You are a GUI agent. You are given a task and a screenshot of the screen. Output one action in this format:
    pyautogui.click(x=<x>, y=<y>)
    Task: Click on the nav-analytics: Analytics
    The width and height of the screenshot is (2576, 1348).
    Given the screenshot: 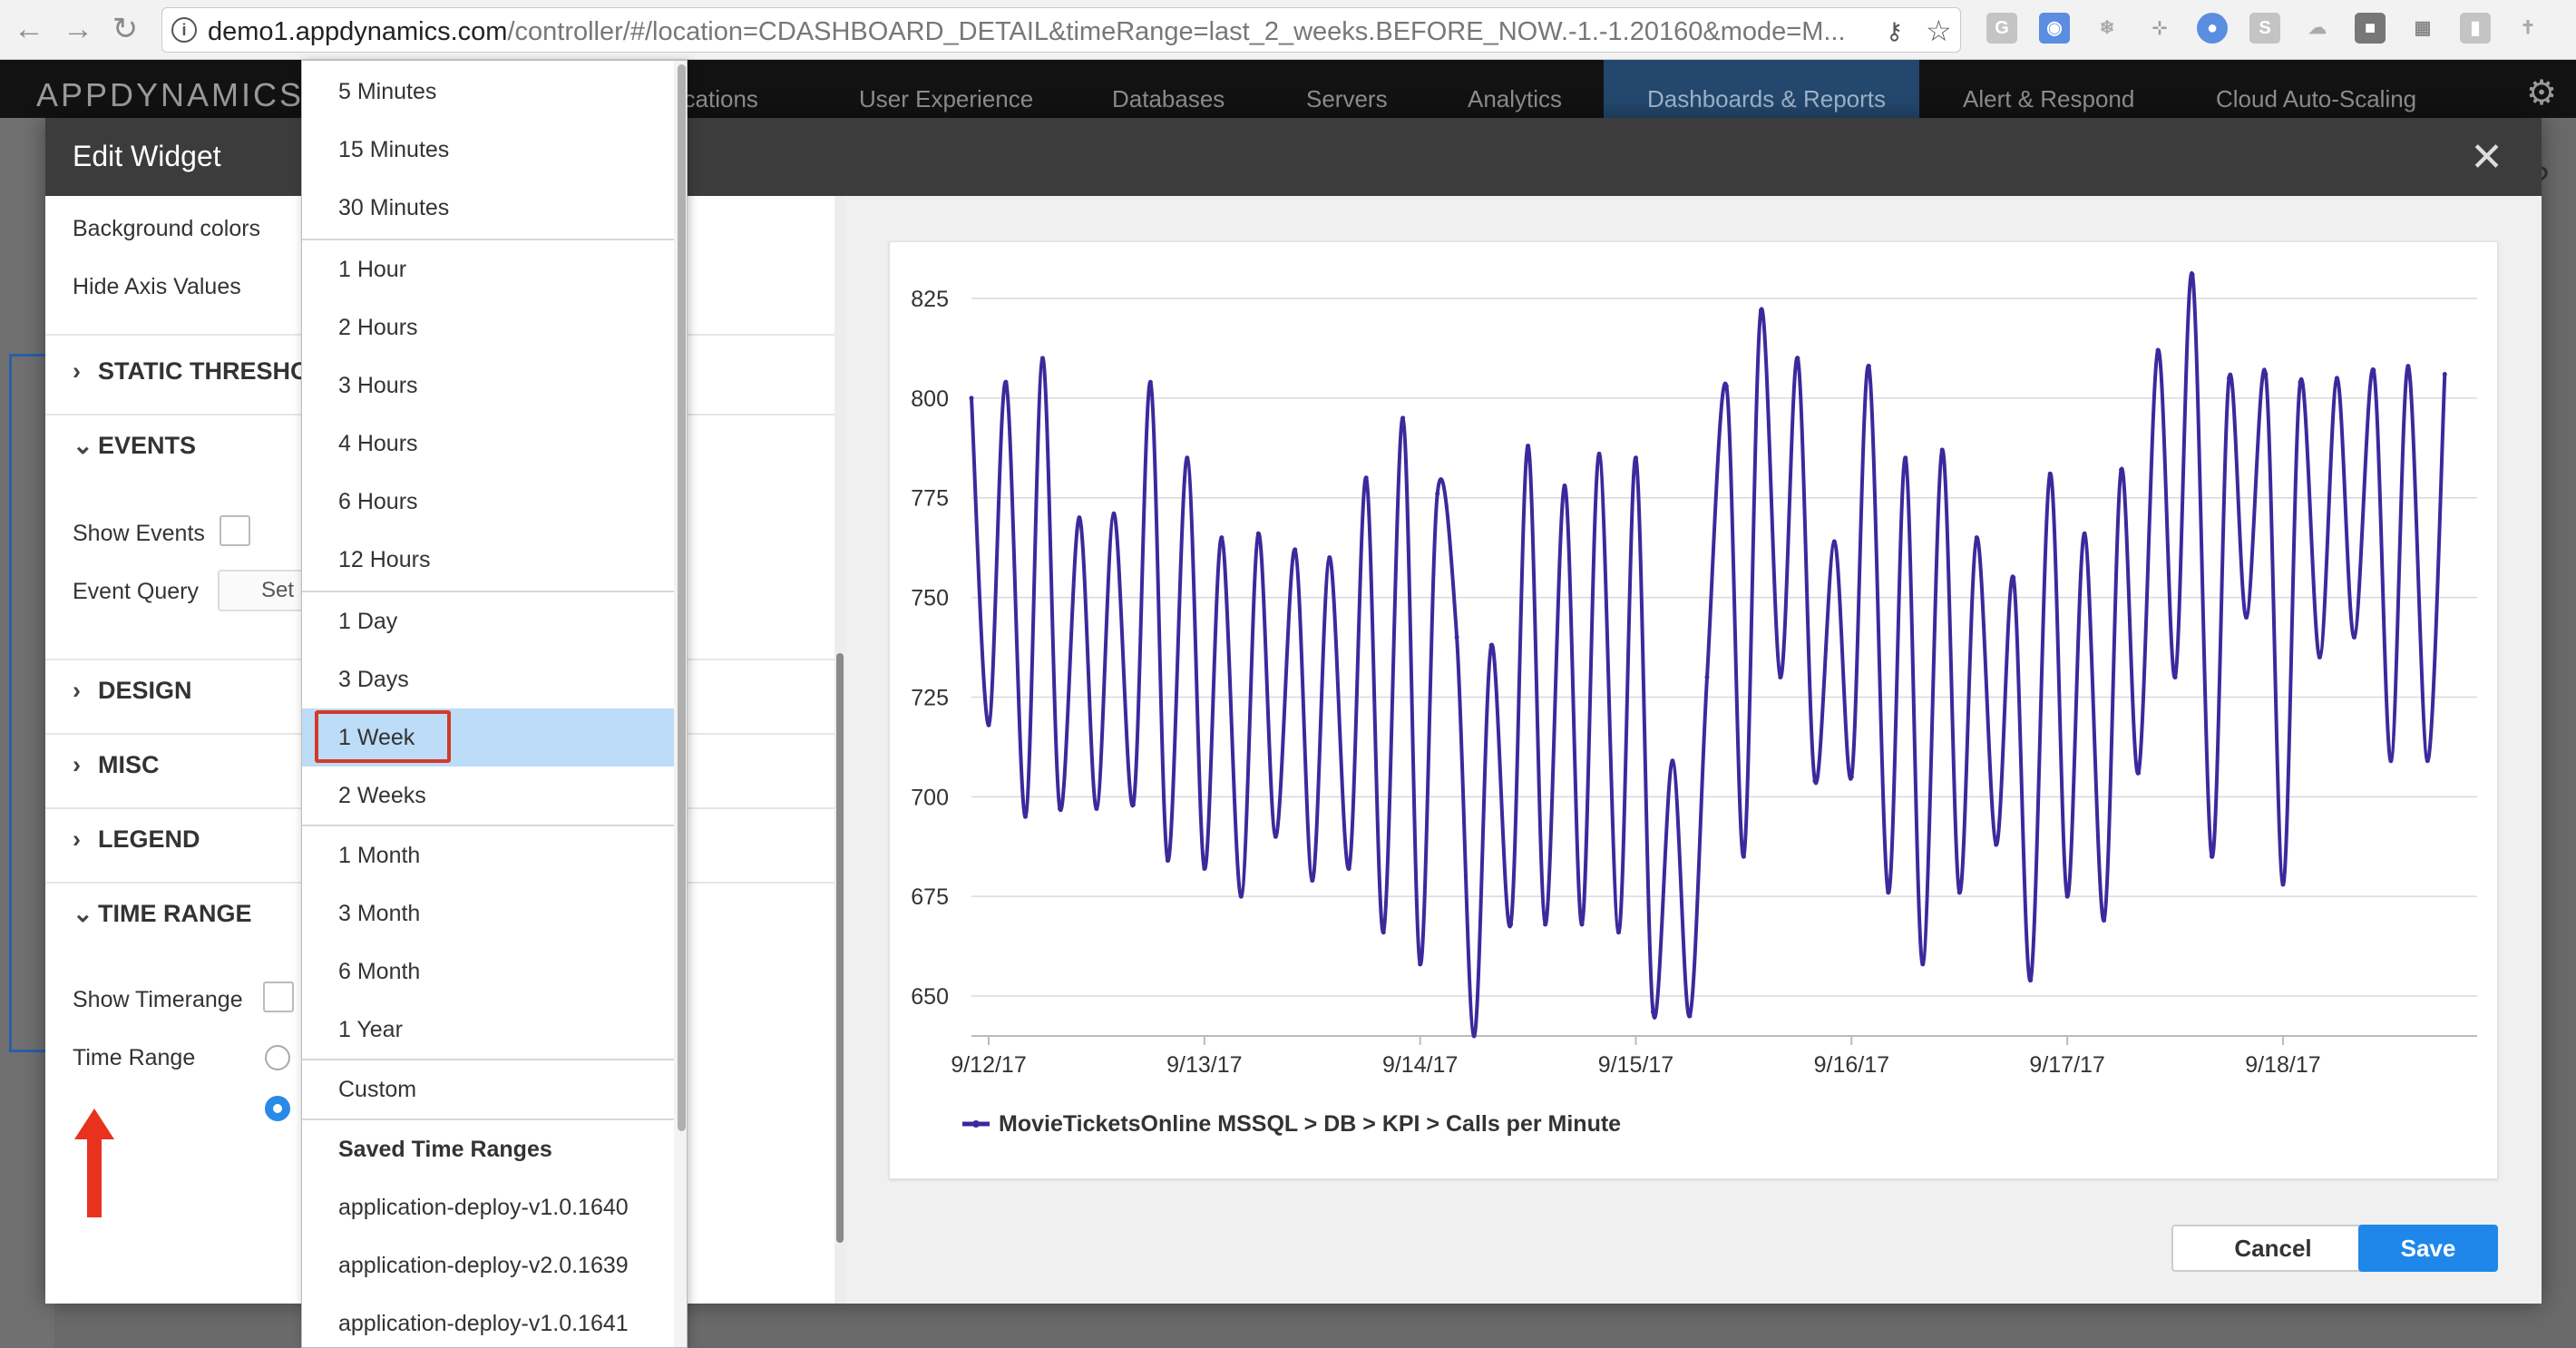 What is the action you would take?
    pyautogui.click(x=1515, y=99)
    